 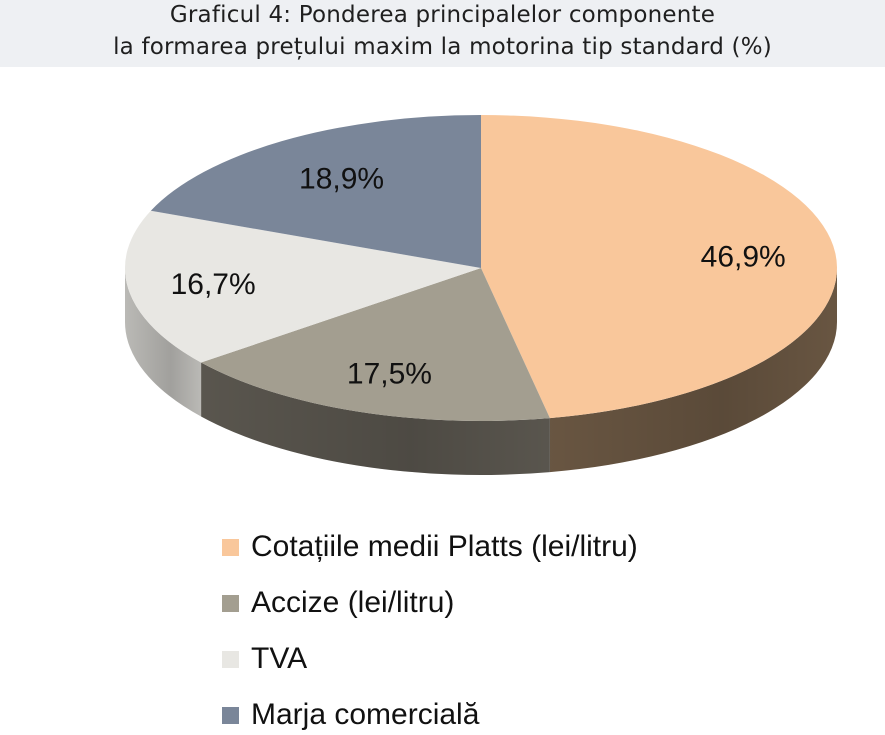 What do you see at coordinates (375, 344) in the screenshot?
I see `pie-slice-accize` at bounding box center [375, 344].